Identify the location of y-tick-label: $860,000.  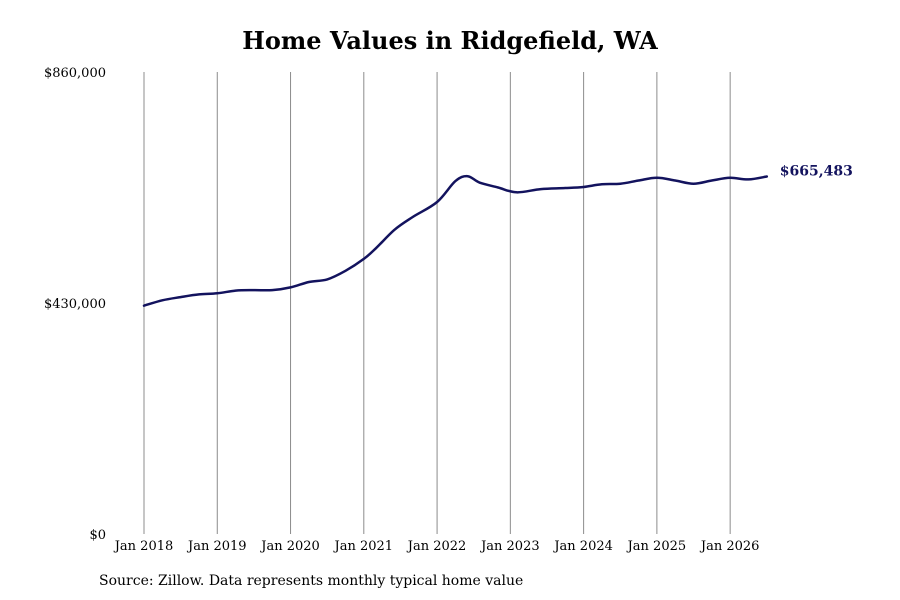
(75, 73).